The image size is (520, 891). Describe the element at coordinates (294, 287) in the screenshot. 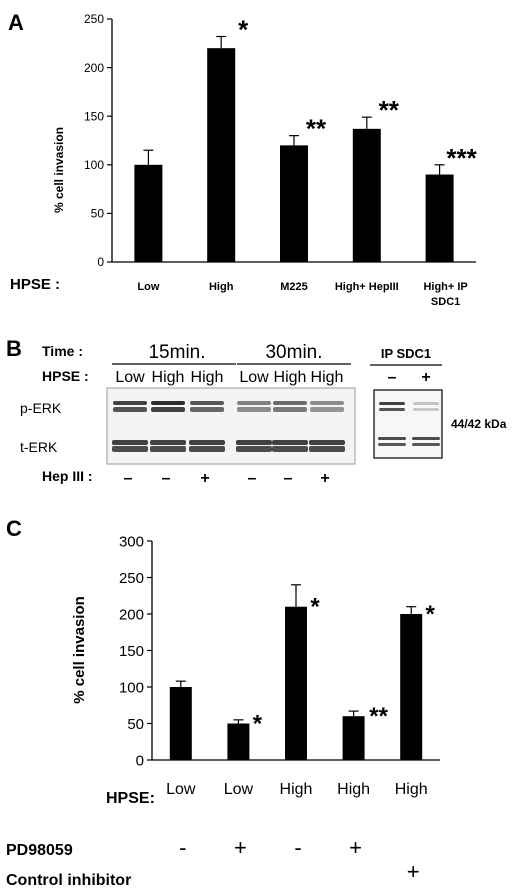

I see `panel-a-category-label: M225` at that location.